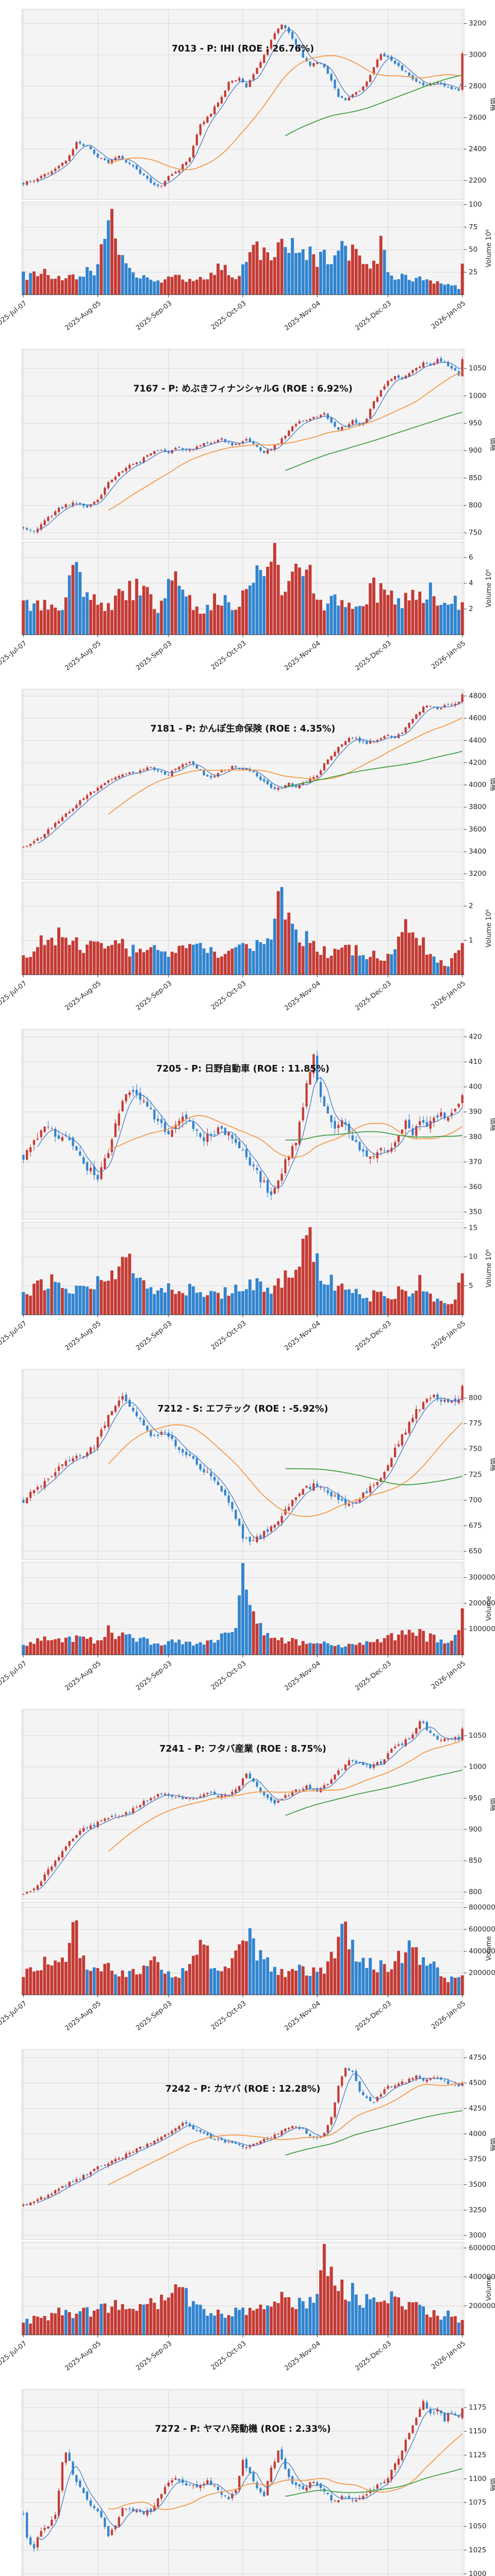 The image size is (495, 2576). What do you see at coordinates (476, 1062) in the screenshot?
I see `price-tick-label: 410` at bounding box center [476, 1062].